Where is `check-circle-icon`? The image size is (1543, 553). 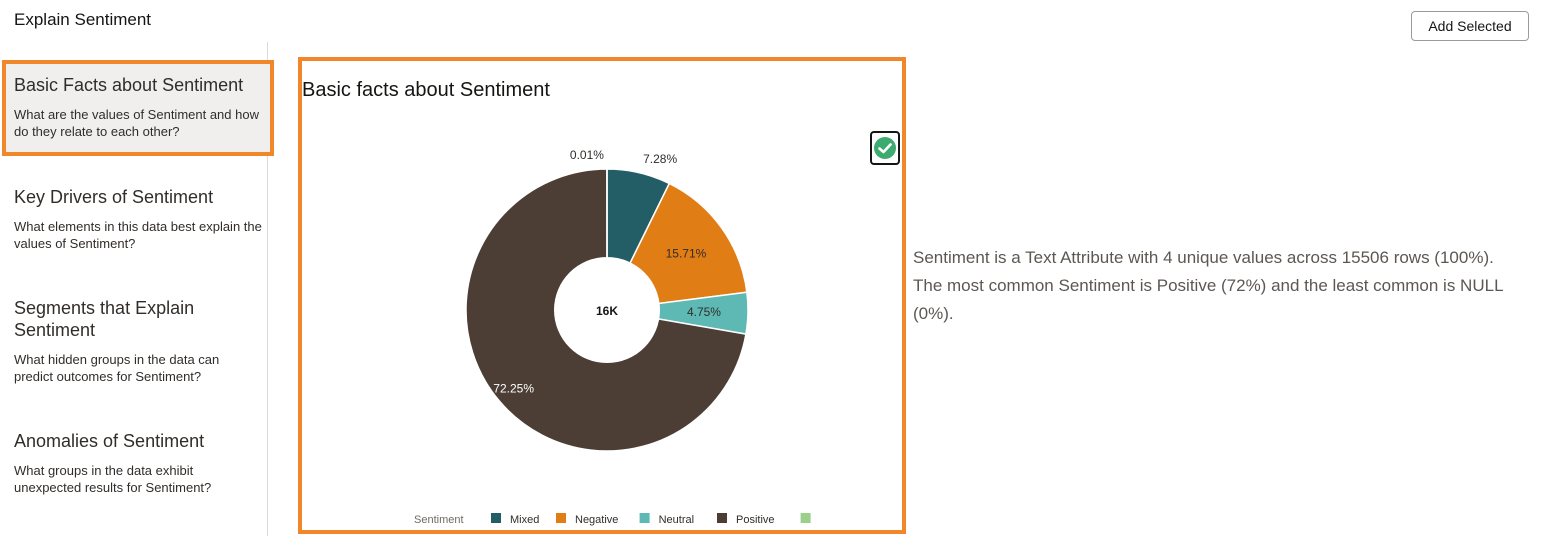
check-circle-icon is located at coordinates (885, 148).